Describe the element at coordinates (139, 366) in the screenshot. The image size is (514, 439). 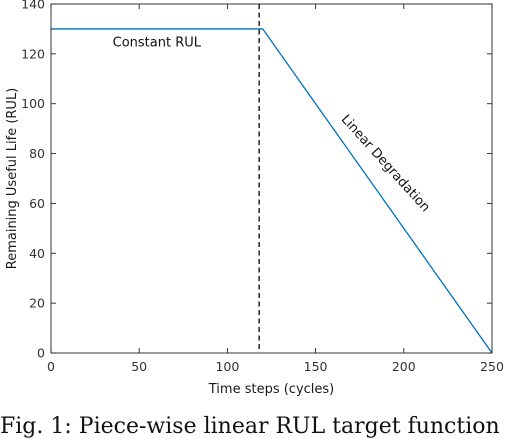
I see `x-tick-label: 50` at that location.